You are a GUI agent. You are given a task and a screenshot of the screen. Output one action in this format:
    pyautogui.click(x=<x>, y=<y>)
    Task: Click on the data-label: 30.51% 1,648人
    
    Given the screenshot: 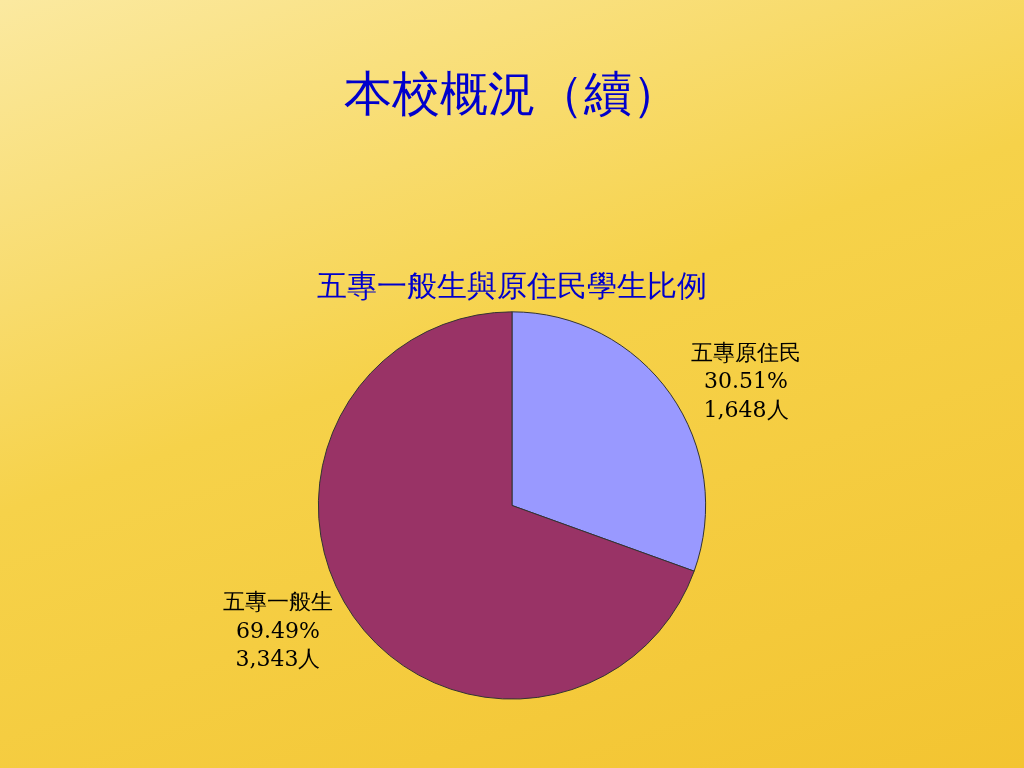 What is the action you would take?
    pyautogui.click(x=746, y=395)
    